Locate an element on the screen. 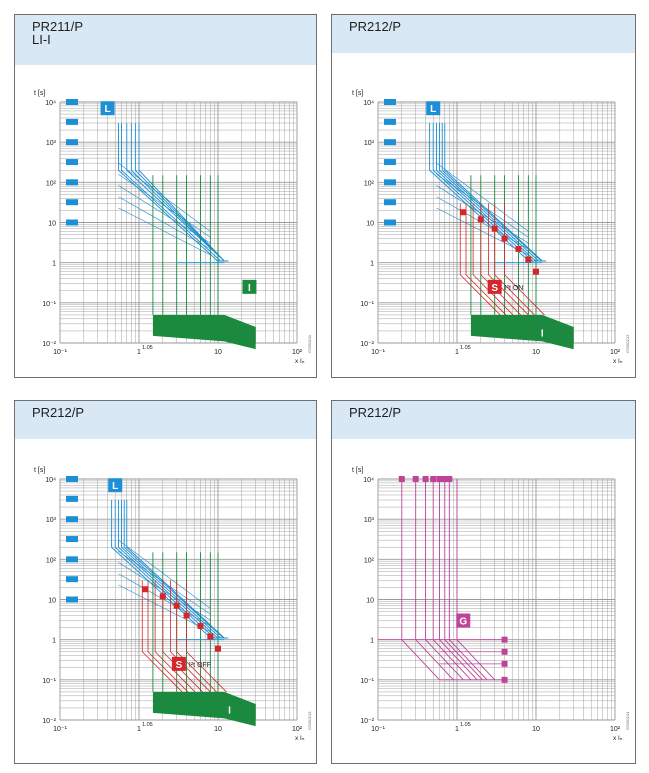  badge-label: S is located at coordinates (179, 665).